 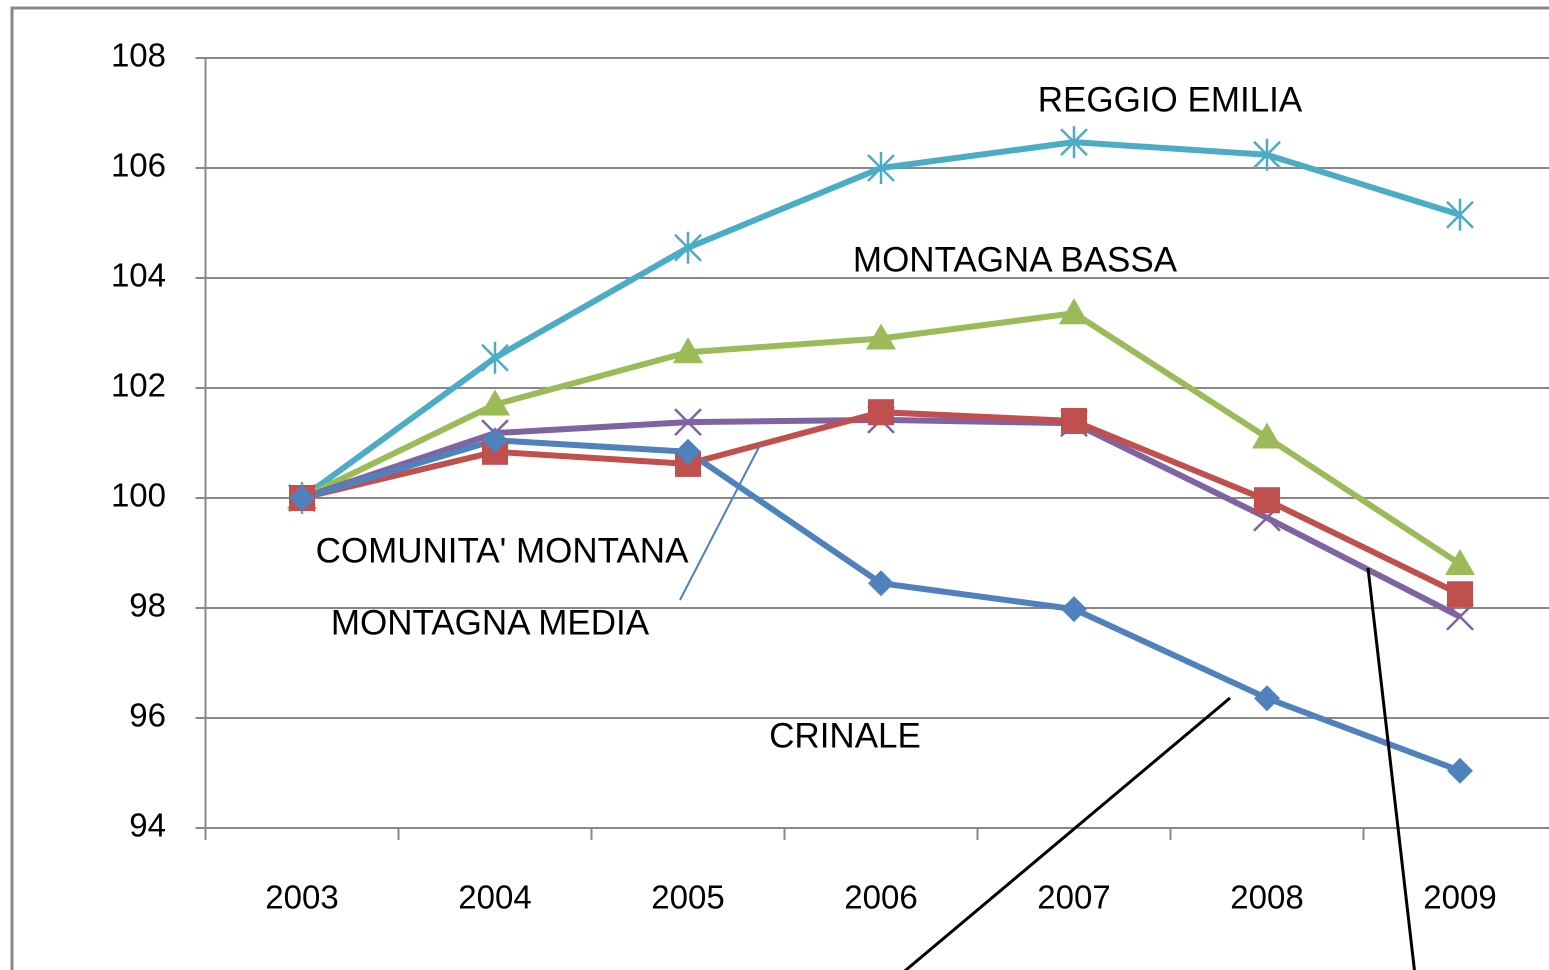 What do you see at coordinates (147, 605) in the screenshot?
I see `y-tick-label: 98` at bounding box center [147, 605].